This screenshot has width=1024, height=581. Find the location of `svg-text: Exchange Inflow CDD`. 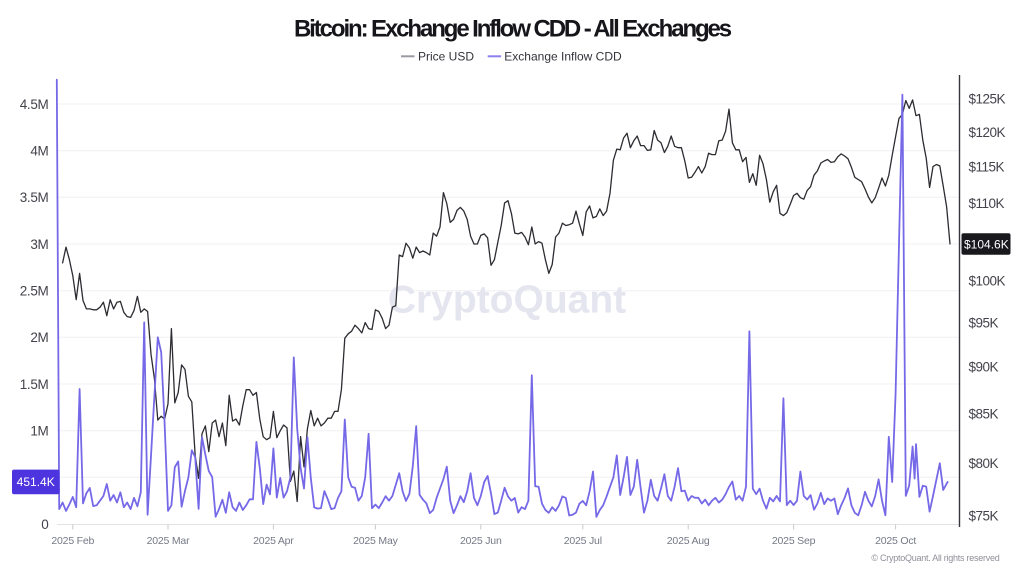

svg-text: Exchange Inflow CDD is located at coordinates (563, 57).